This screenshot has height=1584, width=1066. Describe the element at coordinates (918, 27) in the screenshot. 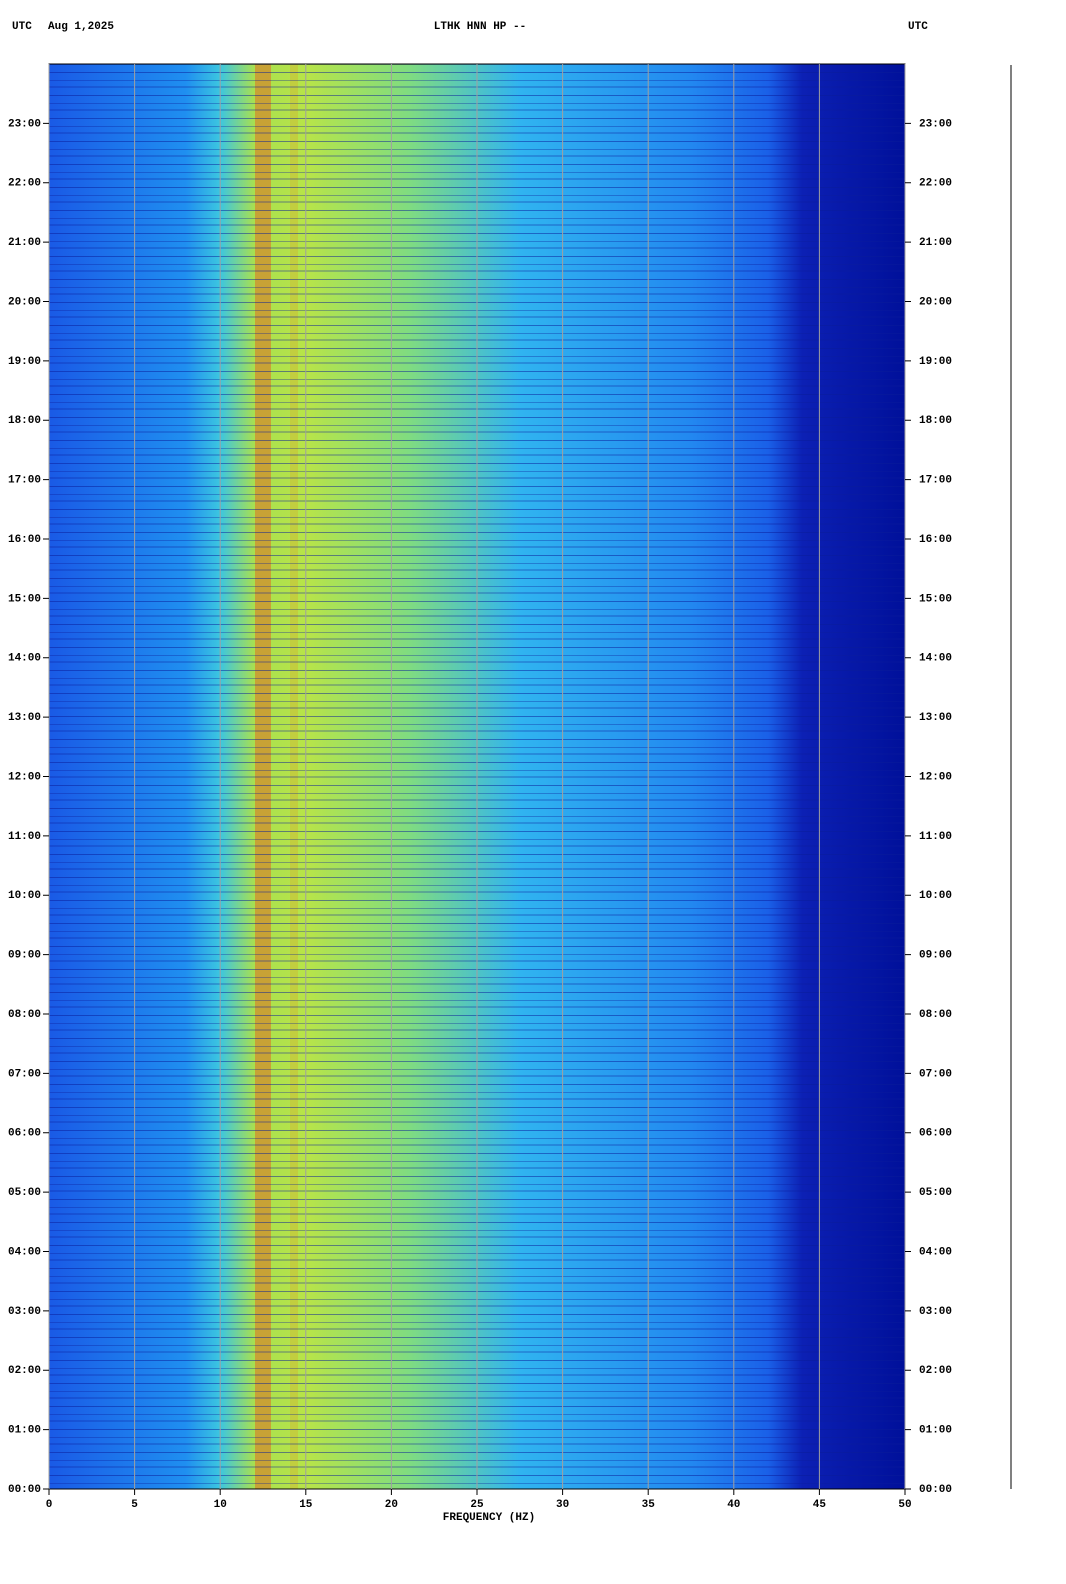

I see `right-label: UTC` at that location.